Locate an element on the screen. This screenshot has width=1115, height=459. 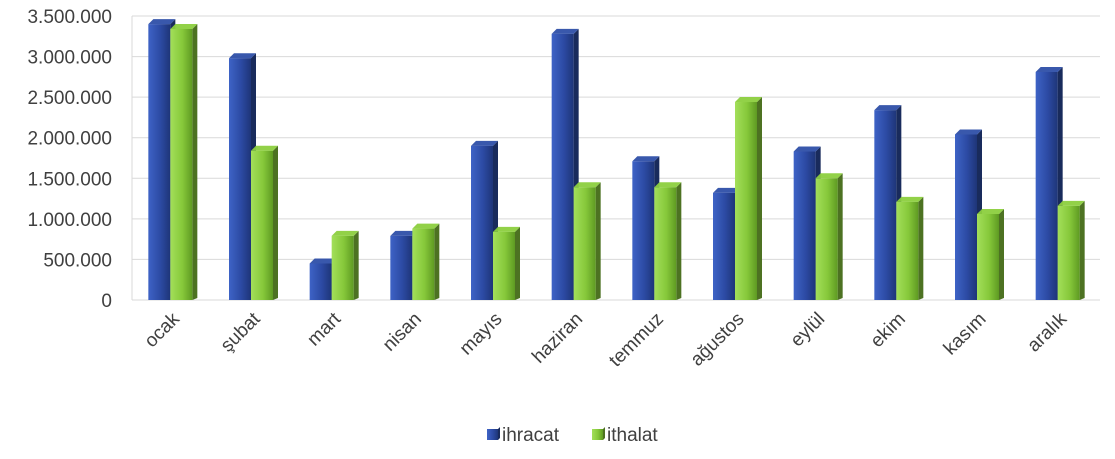
legend-label: ihracat is located at coordinates (531, 435).